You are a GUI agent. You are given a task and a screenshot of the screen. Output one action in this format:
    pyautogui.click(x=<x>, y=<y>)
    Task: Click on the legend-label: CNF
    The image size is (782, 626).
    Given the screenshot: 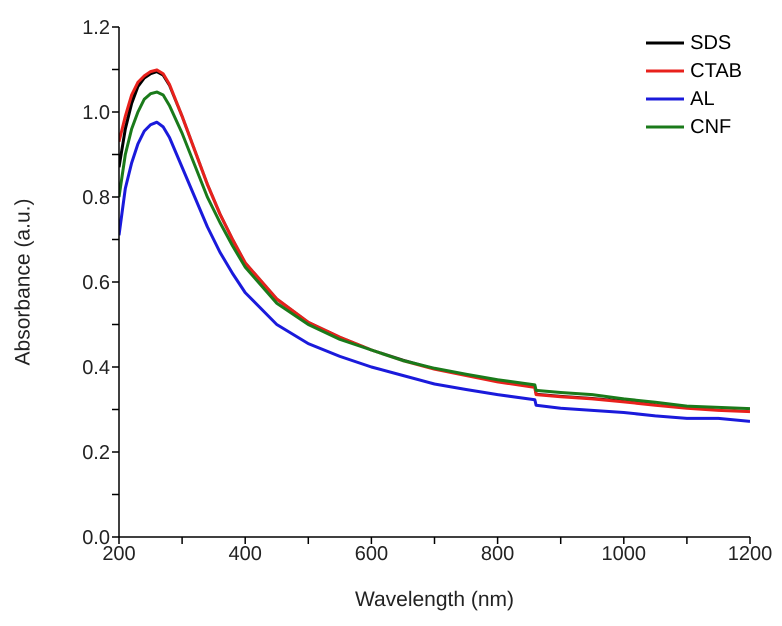 What is the action you would take?
    pyautogui.click(x=711, y=127)
    